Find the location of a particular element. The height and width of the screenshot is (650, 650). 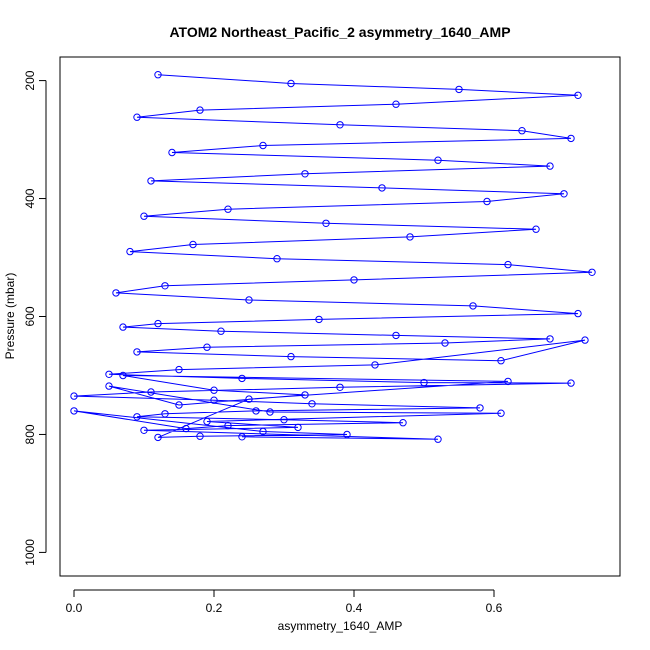

y-tick-label: 400 is located at coordinates (30, 198).